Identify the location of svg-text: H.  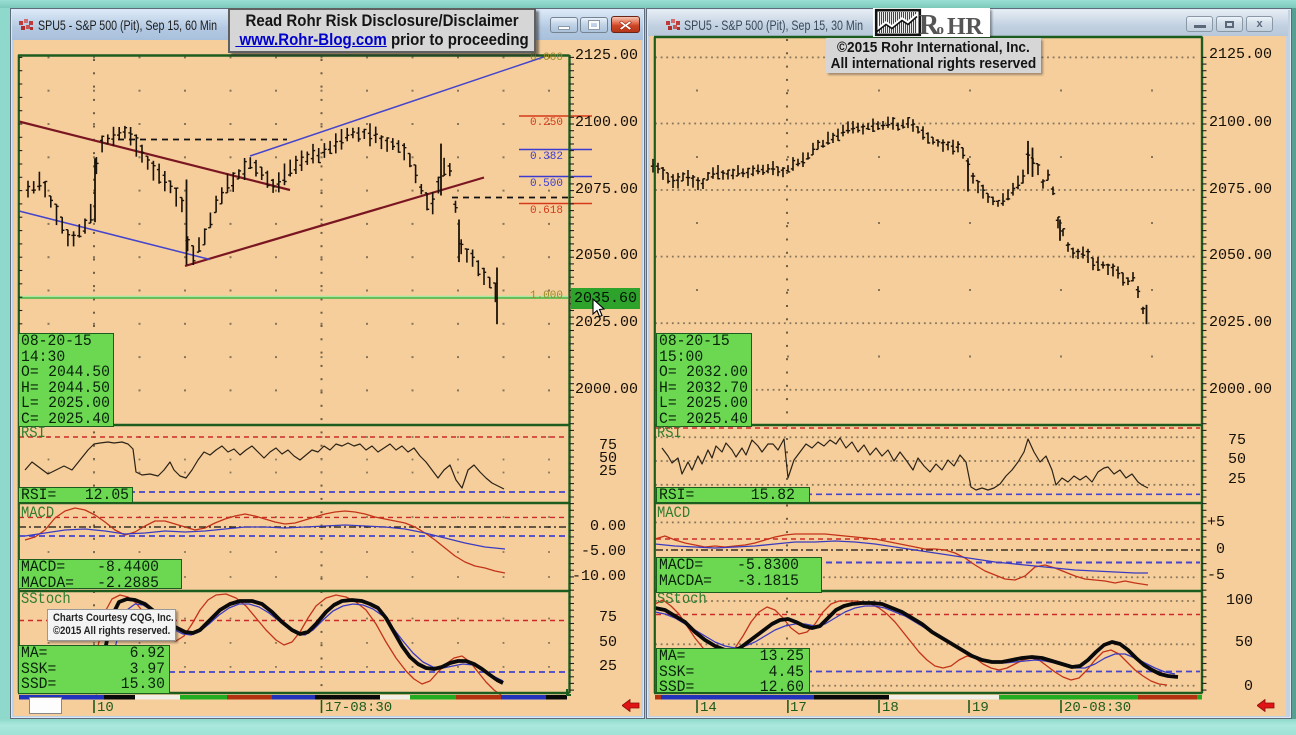
(956, 25).